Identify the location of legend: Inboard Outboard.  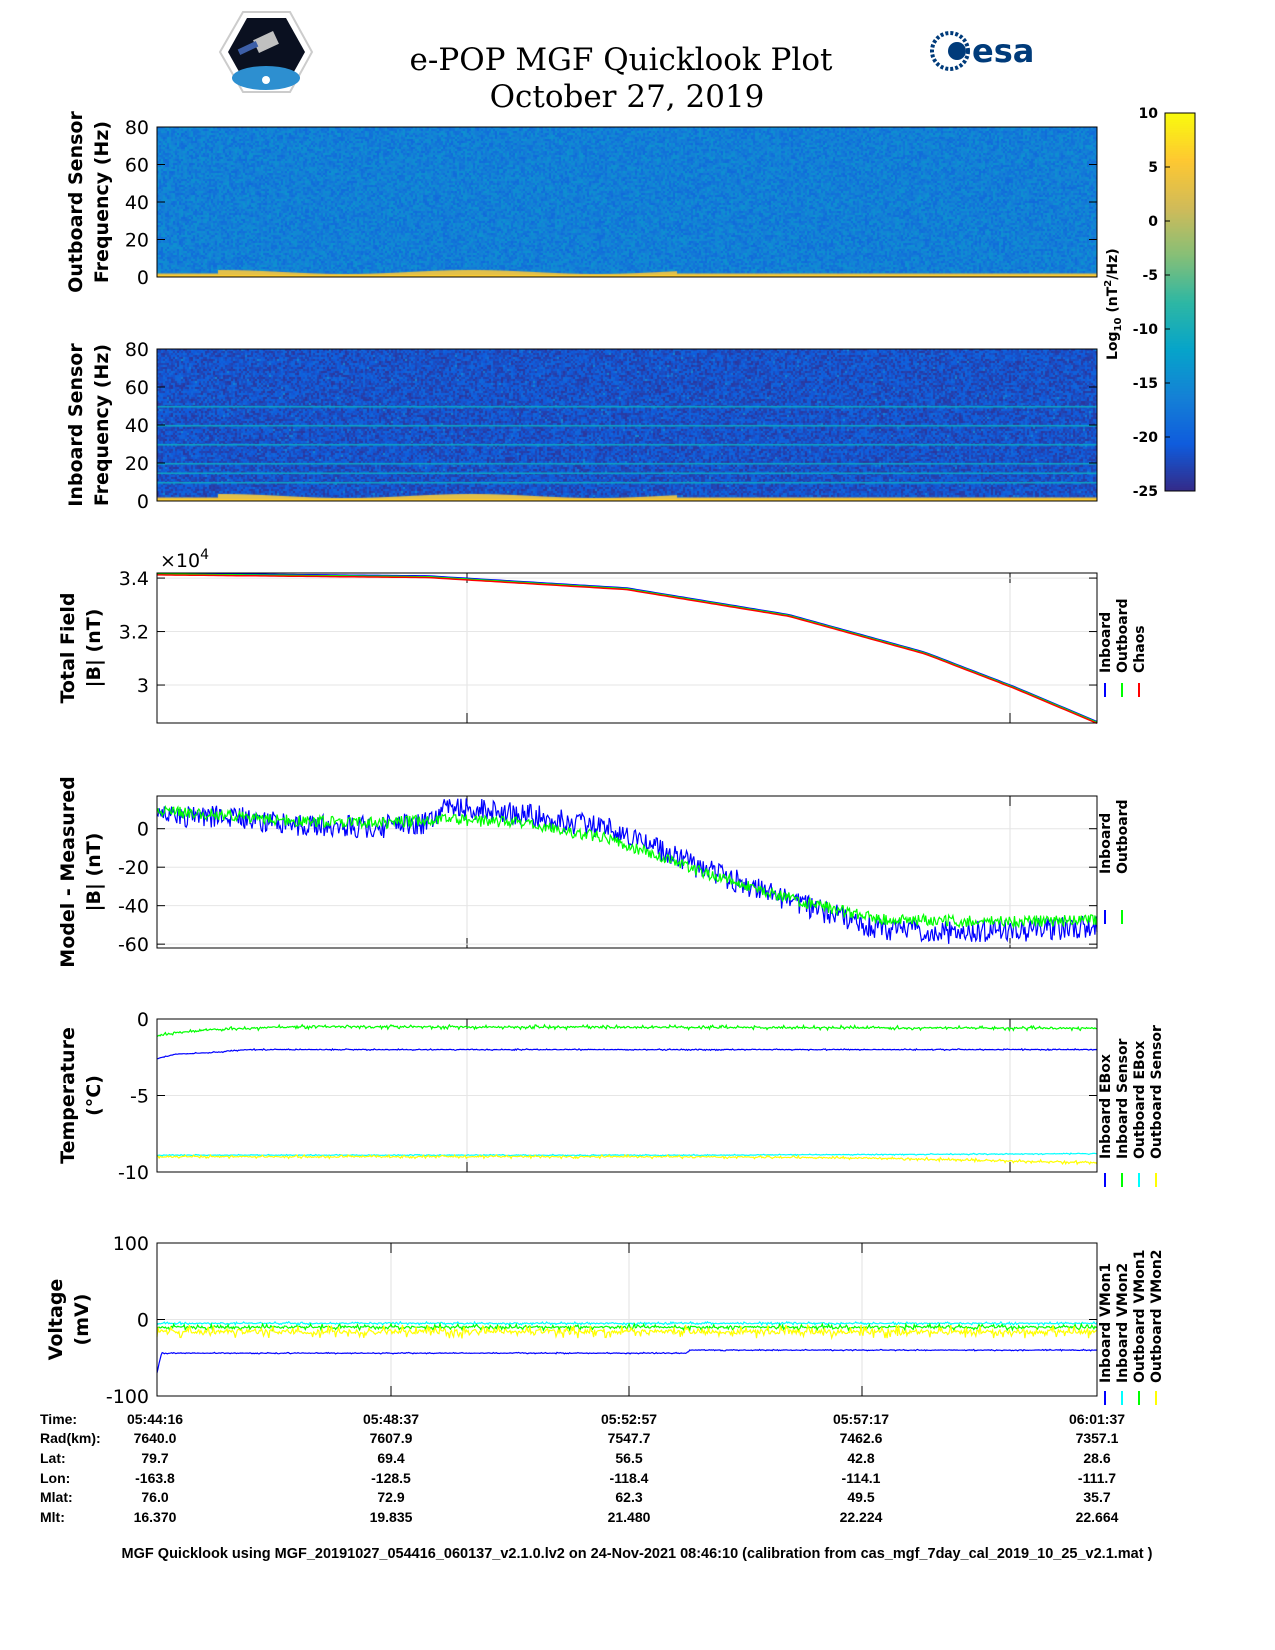
(1114, 861).